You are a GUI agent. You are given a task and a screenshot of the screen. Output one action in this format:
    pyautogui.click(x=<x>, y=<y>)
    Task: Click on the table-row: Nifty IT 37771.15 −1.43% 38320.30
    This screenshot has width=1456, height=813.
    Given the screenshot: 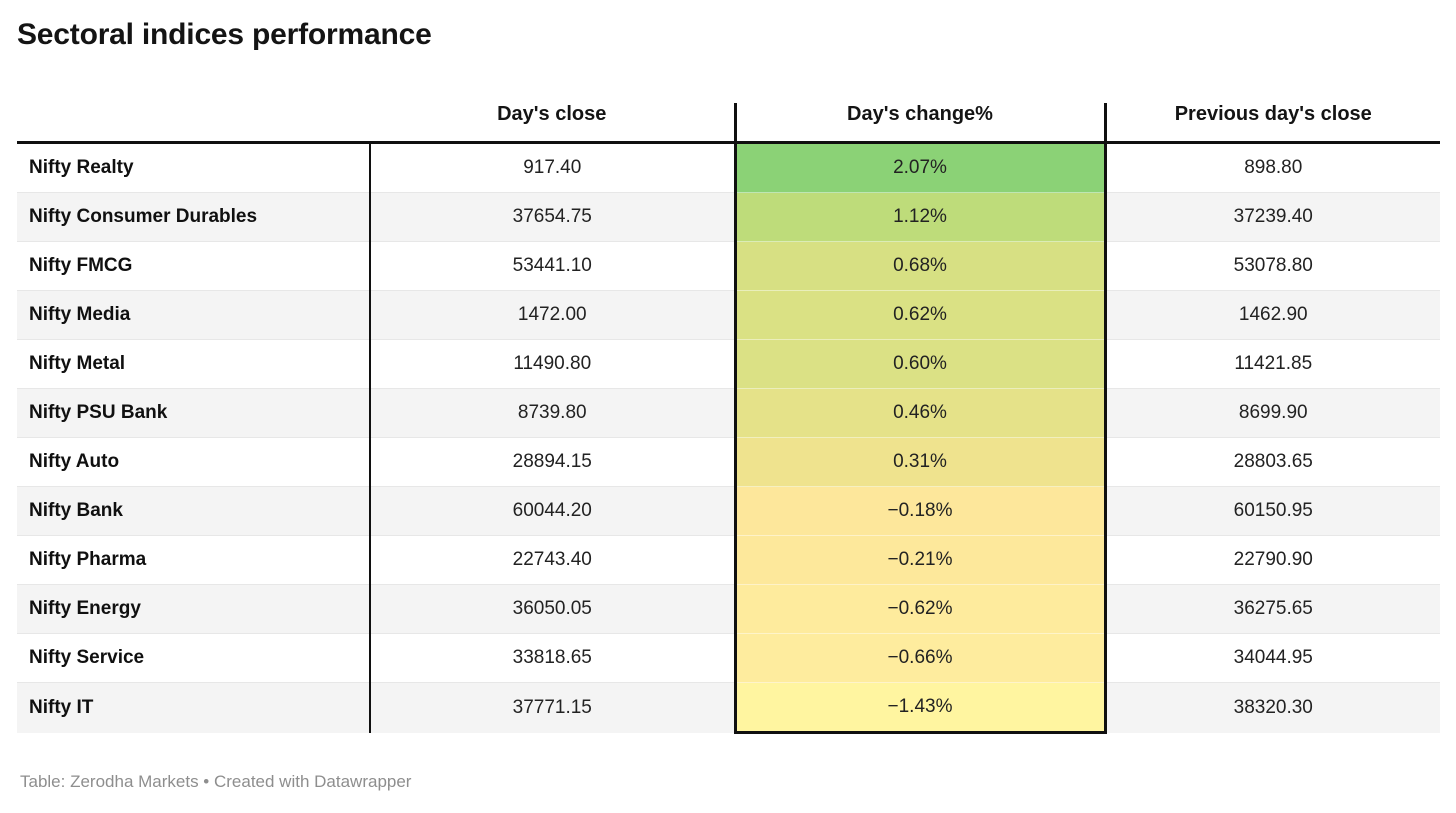 What is the action you would take?
    pyautogui.click(x=728, y=708)
    